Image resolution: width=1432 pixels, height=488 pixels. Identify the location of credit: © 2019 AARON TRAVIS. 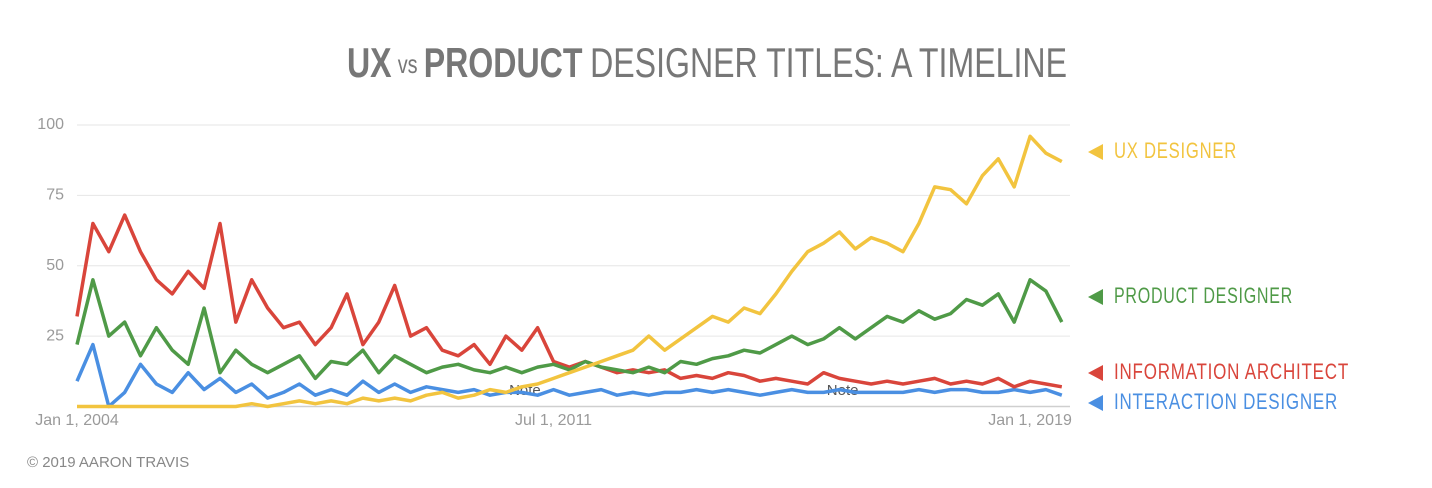
(108, 462).